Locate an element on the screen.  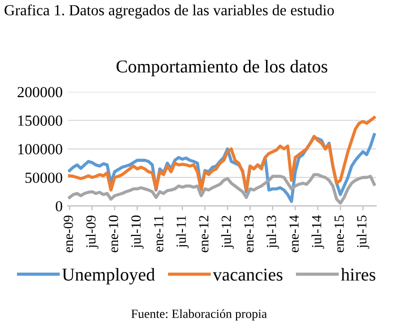
x-tick-label: ene-14 is located at coordinates (294, 233).